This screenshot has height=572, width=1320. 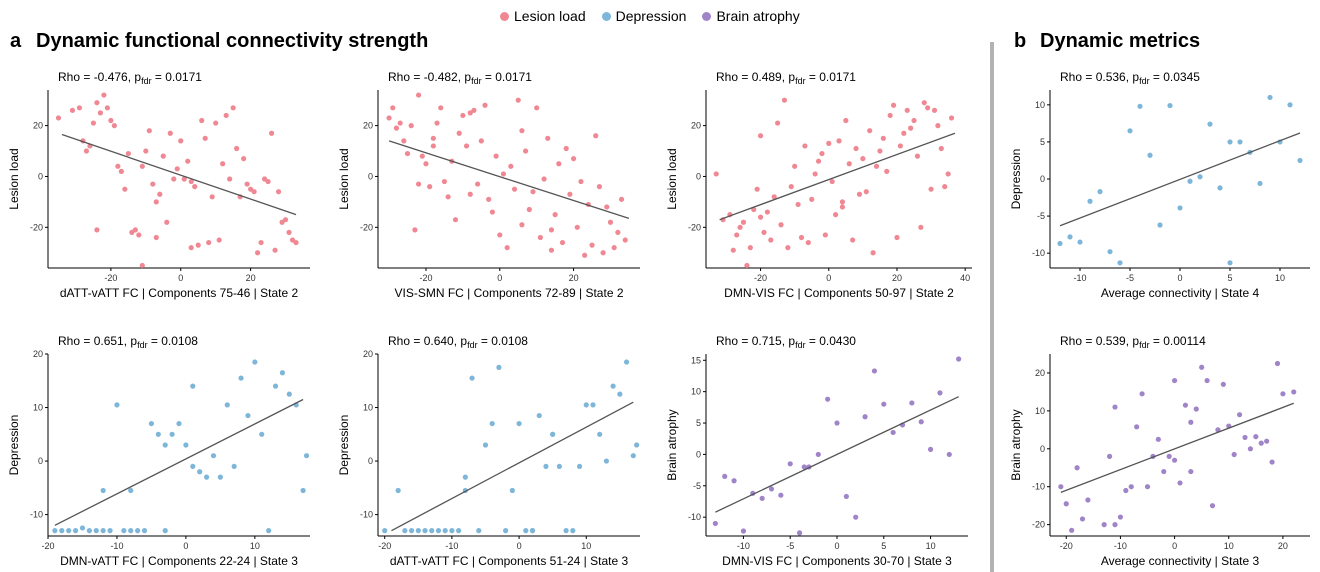 I want to click on y-axis-label: Lesion load, so click(x=344, y=178).